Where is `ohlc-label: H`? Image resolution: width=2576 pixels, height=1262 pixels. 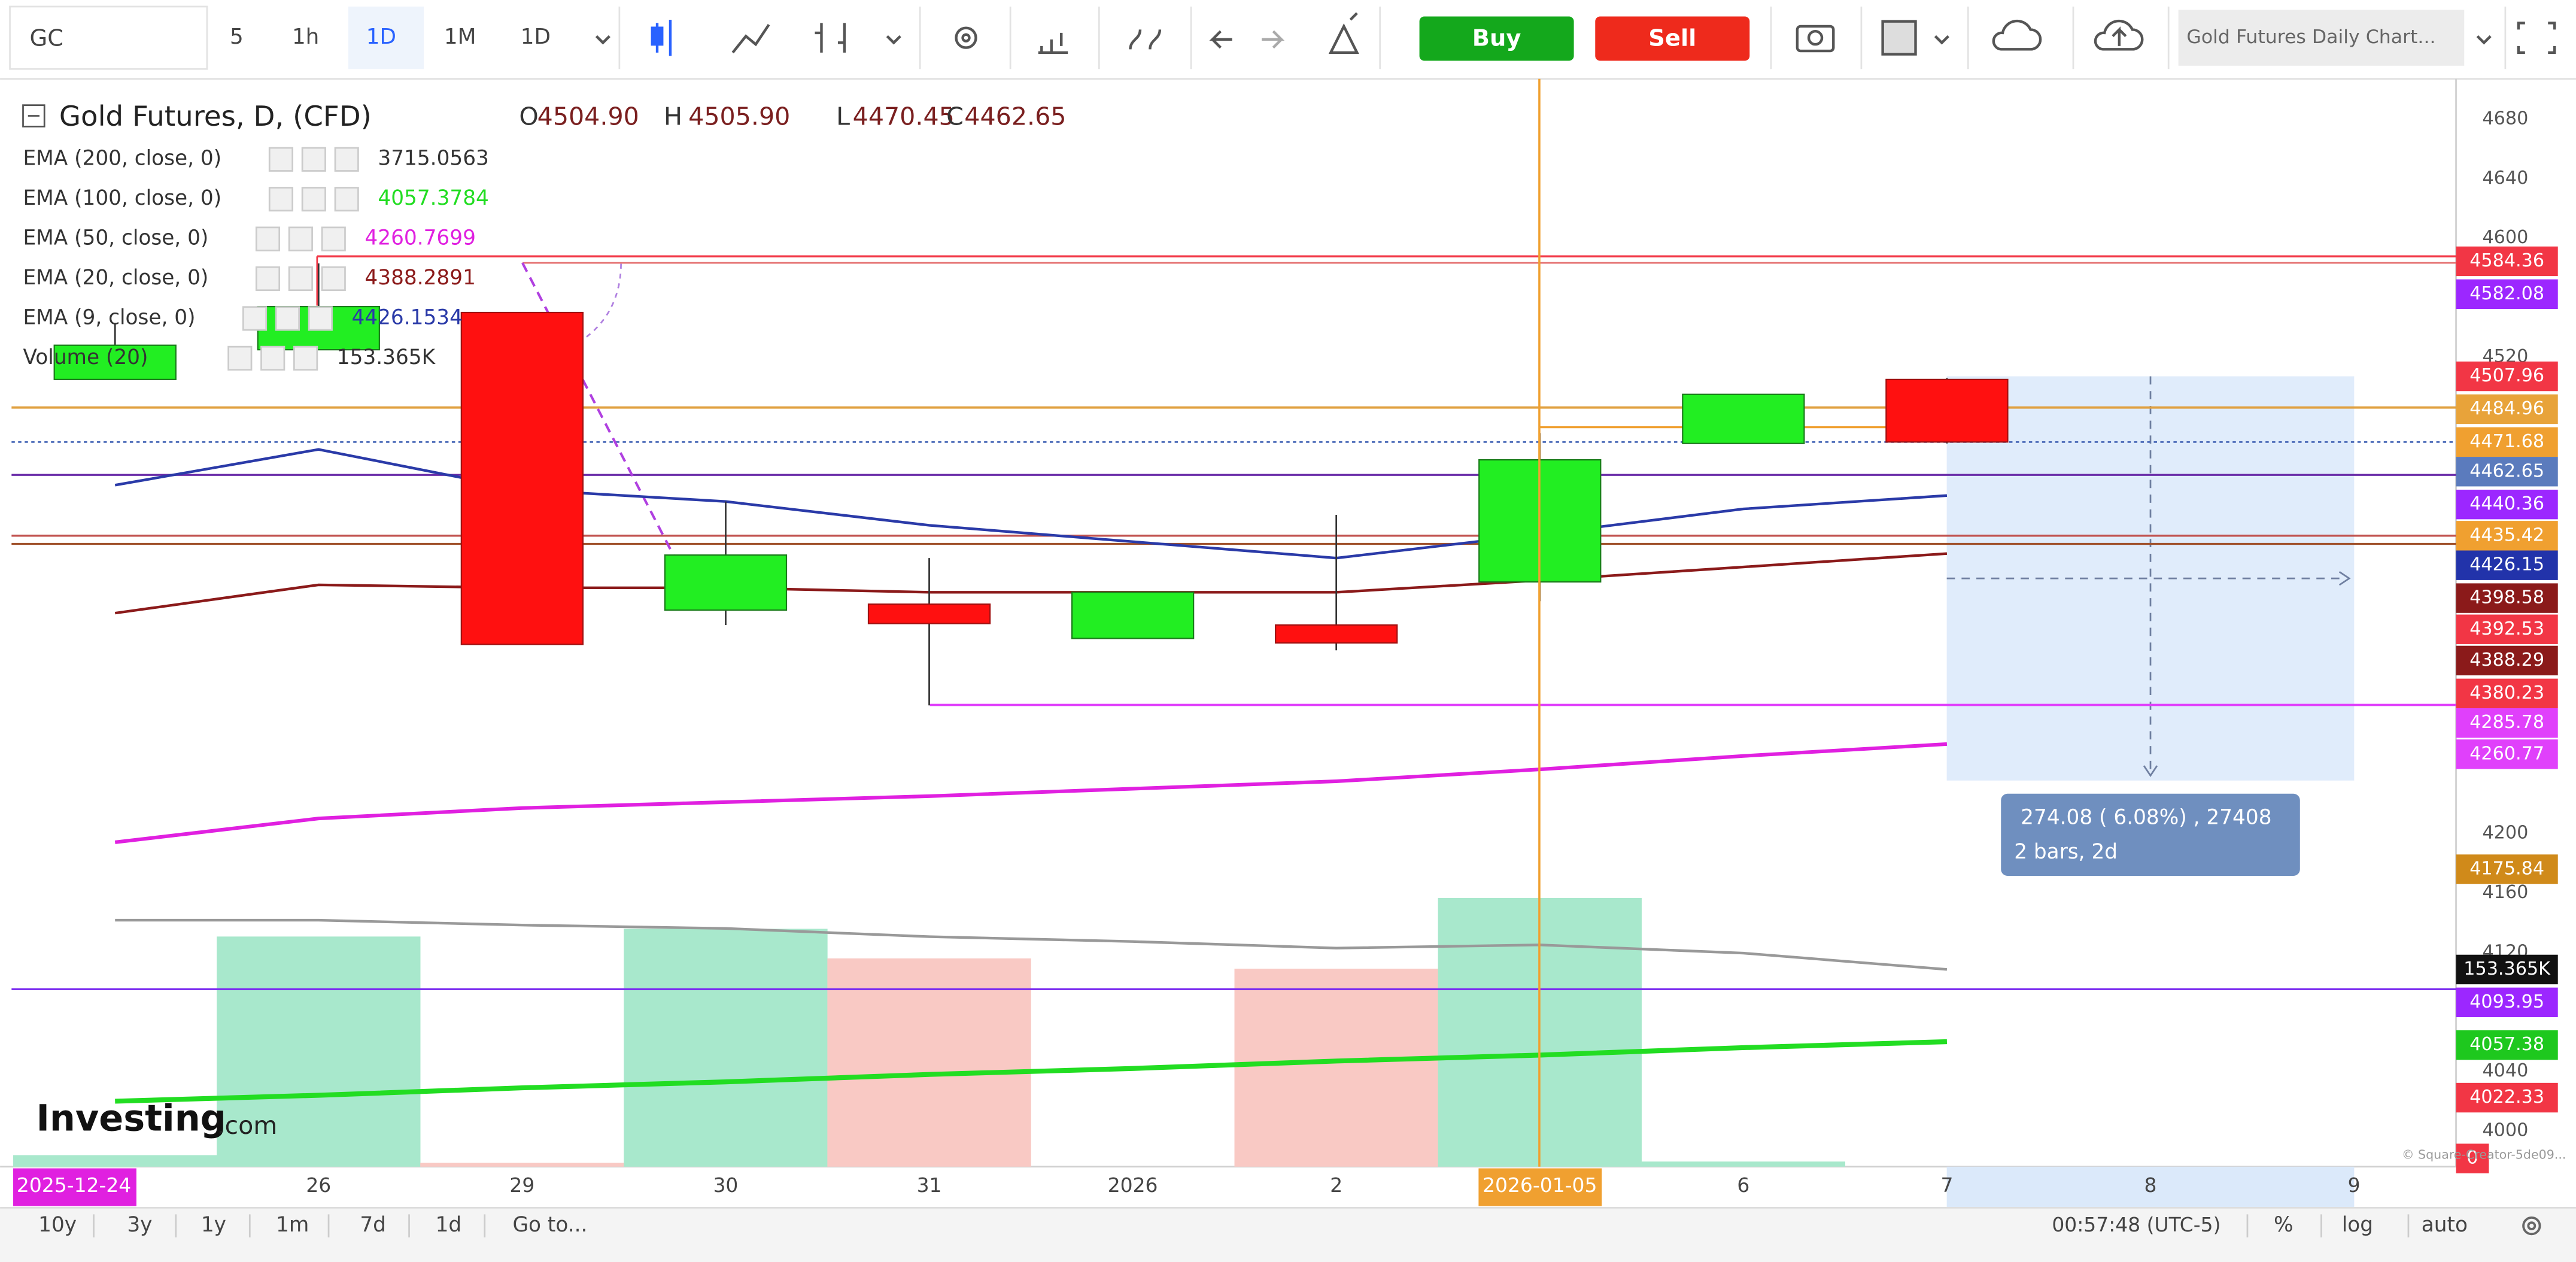
ohlc-label: H is located at coordinates (673, 116).